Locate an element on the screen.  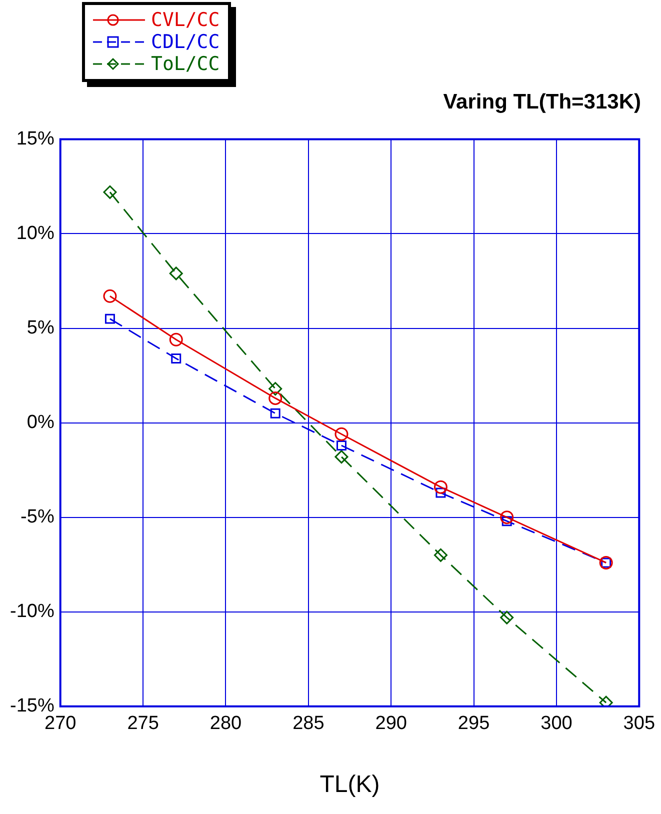
y-tick-label: 15% is located at coordinates (35, 139).